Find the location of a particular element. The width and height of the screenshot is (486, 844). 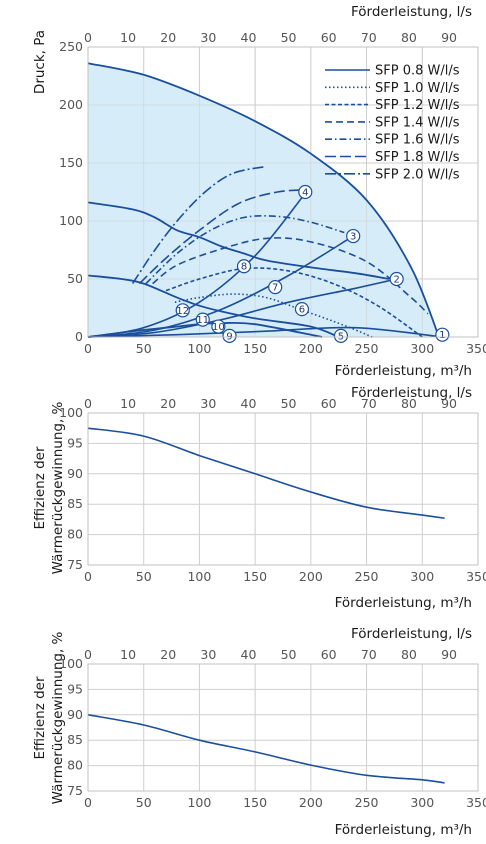

chart2-frame is located at coordinates (283, 489).